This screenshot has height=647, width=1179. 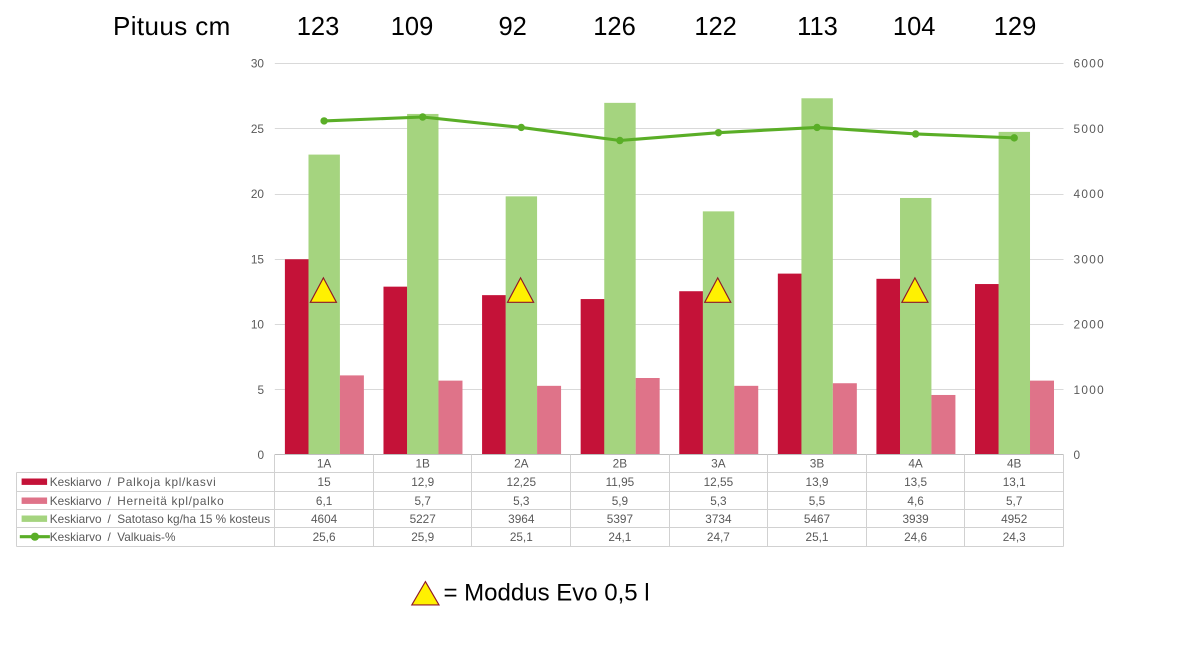 I want to click on svg-text: 129, so click(x=1015, y=27).